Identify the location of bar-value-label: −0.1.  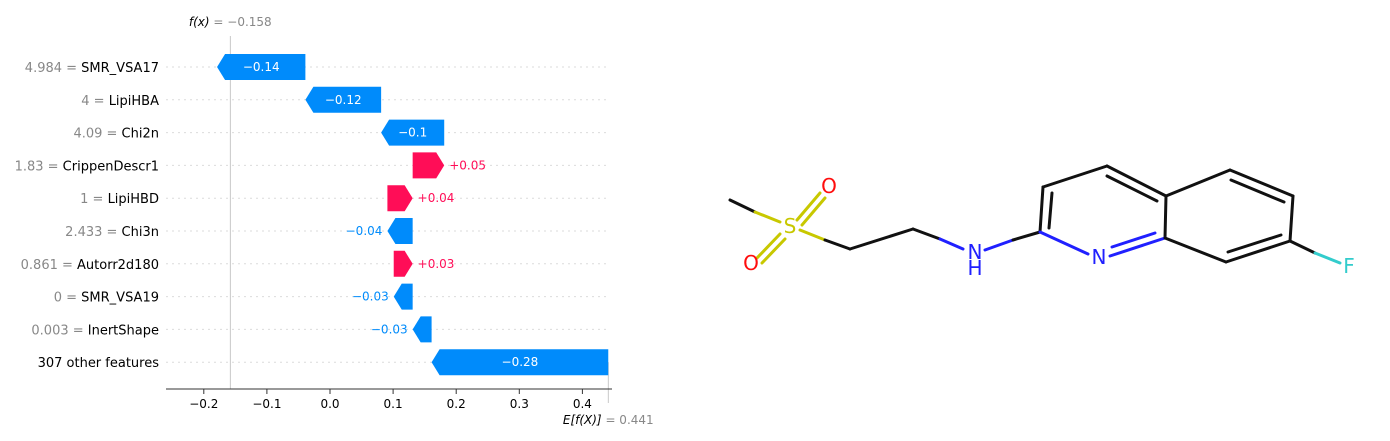
(412, 133).